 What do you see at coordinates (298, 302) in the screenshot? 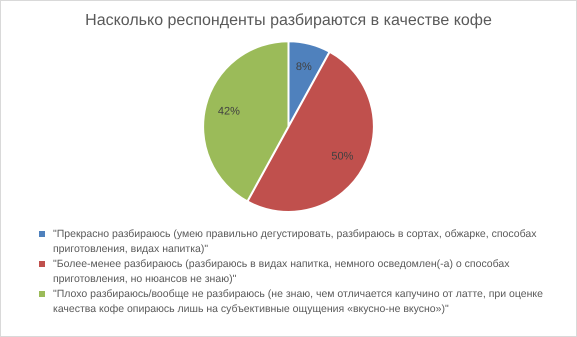
I see `legend-label: "Плохо разбираюсь/вообще не разбираюсь (не знаю, чем отличается капучино от латте, при оценке качества кофе опираюсь лишь на субъективные ощущения «вкусно-не вкусно»)"` at bounding box center [298, 302].